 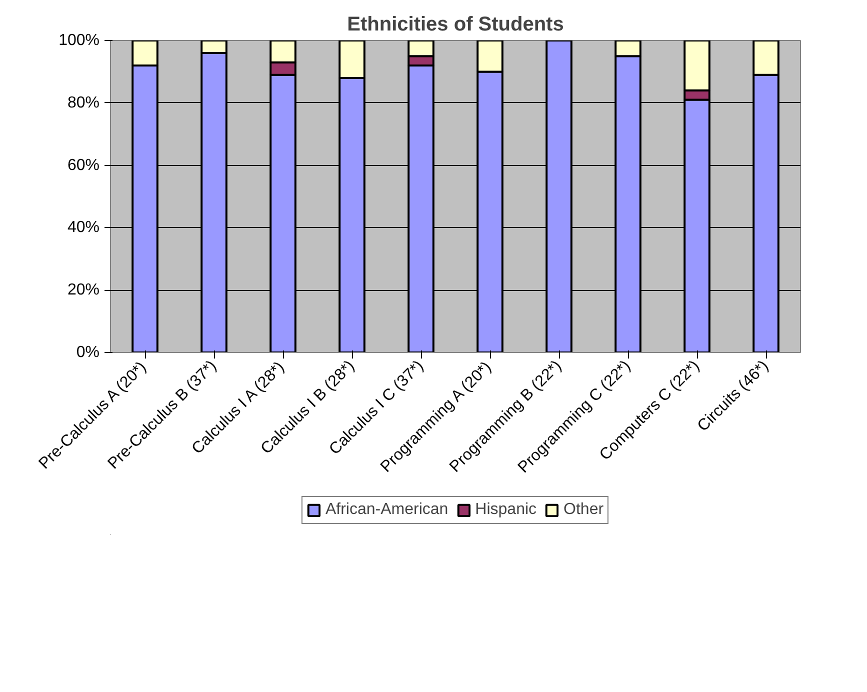 I want to click on y-tick-label: 40%, so click(x=83, y=227).